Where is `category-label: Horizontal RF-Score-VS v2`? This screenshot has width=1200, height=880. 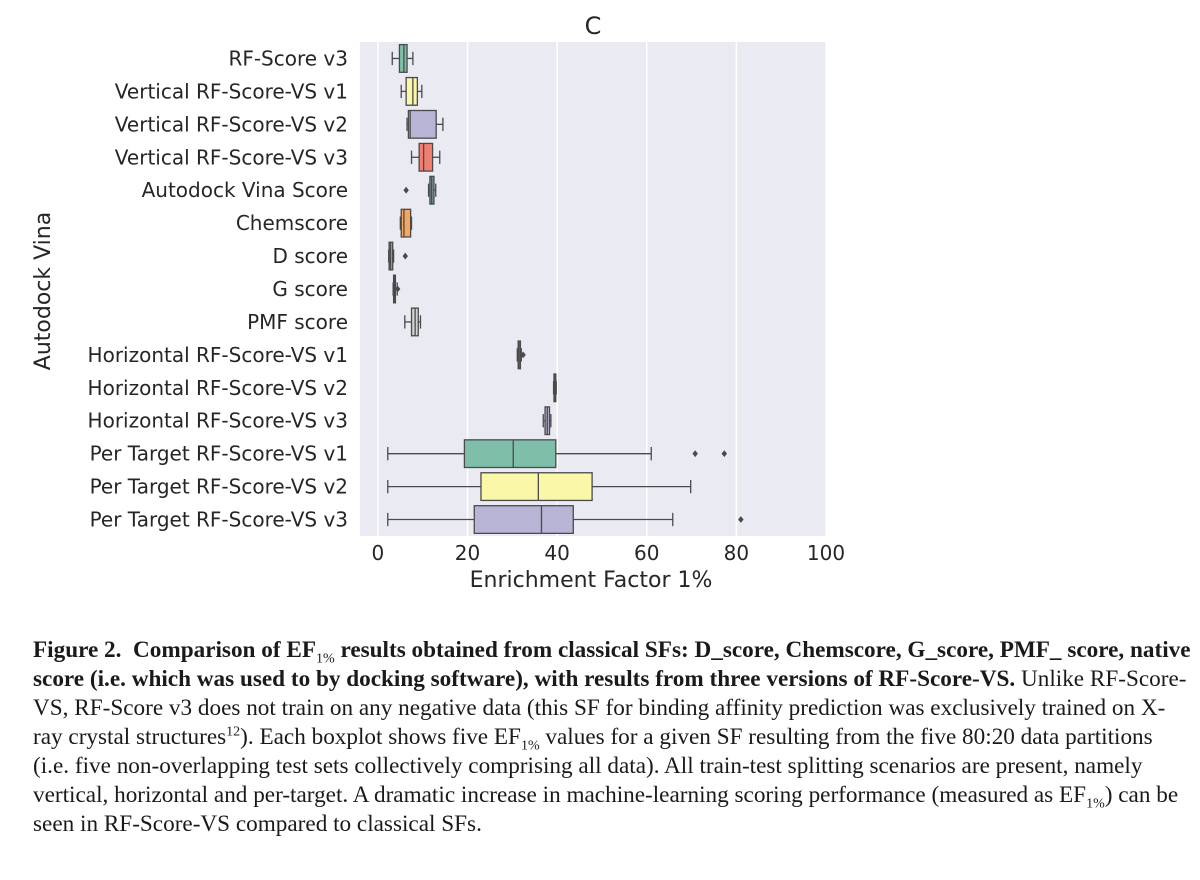
category-label: Horizontal RF-Score-VS v2 is located at coordinates (218, 388).